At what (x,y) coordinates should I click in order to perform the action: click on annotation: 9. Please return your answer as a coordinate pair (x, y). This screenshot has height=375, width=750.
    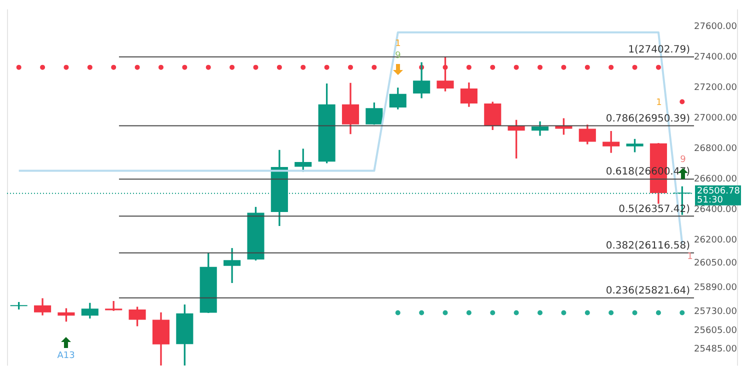
    Looking at the image, I should click on (683, 160).